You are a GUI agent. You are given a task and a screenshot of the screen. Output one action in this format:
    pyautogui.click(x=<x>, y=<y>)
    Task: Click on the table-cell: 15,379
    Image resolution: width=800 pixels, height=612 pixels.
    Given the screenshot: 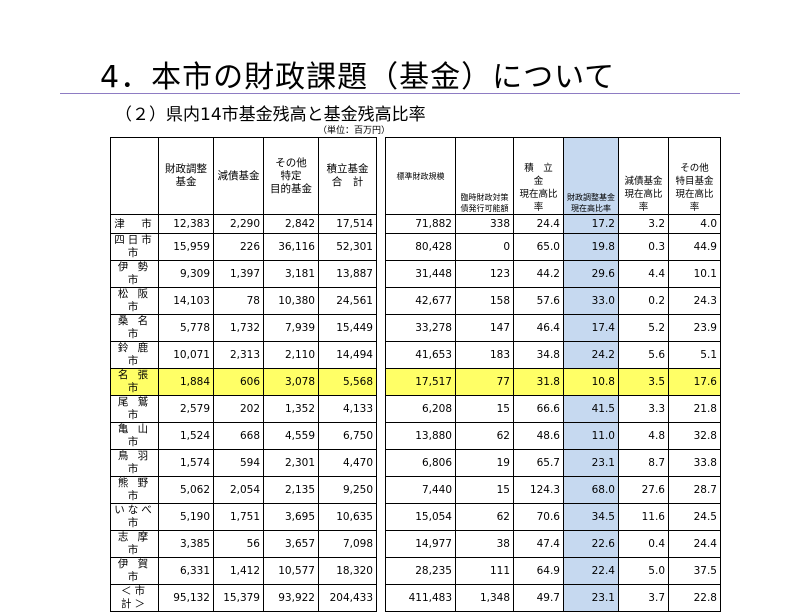 What is the action you would take?
    pyautogui.click(x=238, y=598)
    